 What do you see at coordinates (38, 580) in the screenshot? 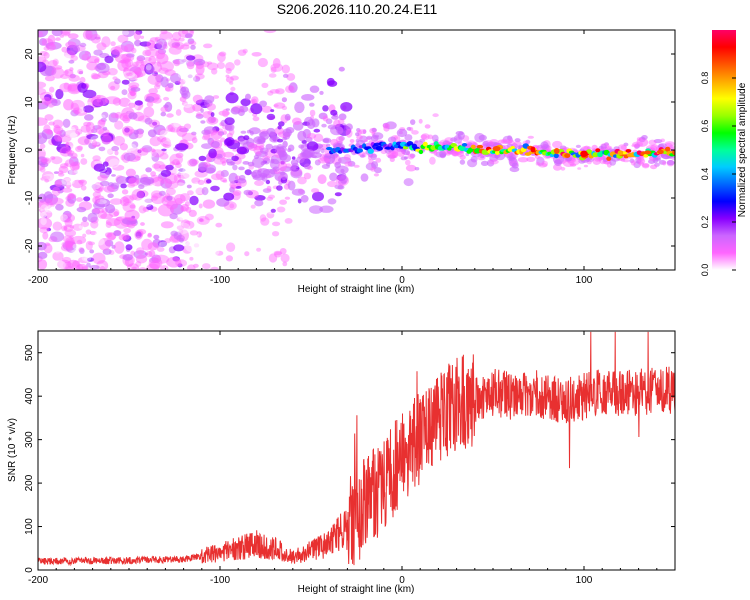
I see `x-tick-label: -200` at bounding box center [38, 580].